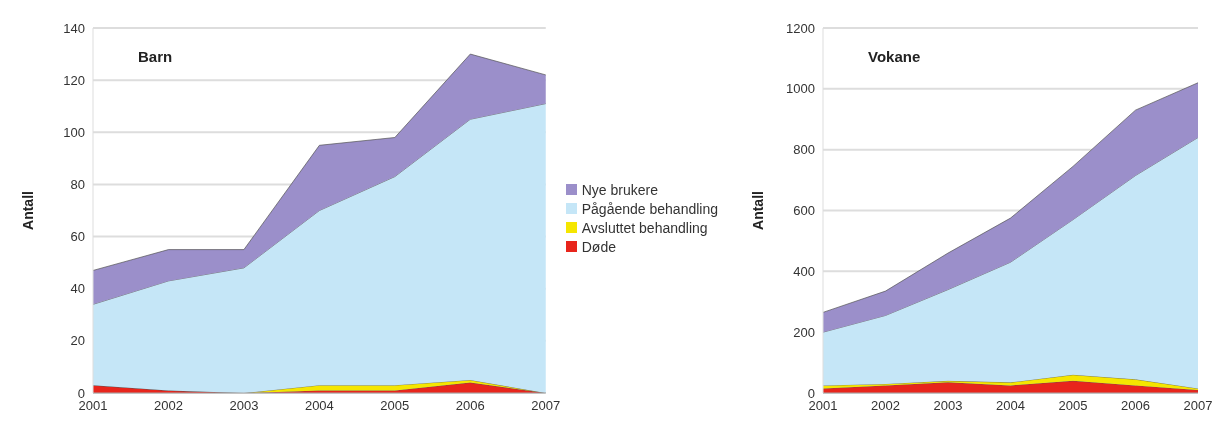 The height and width of the screenshot is (433, 1227). Describe the element at coordinates (74, 80) in the screenshot. I see `y-tick-label: 120` at that location.